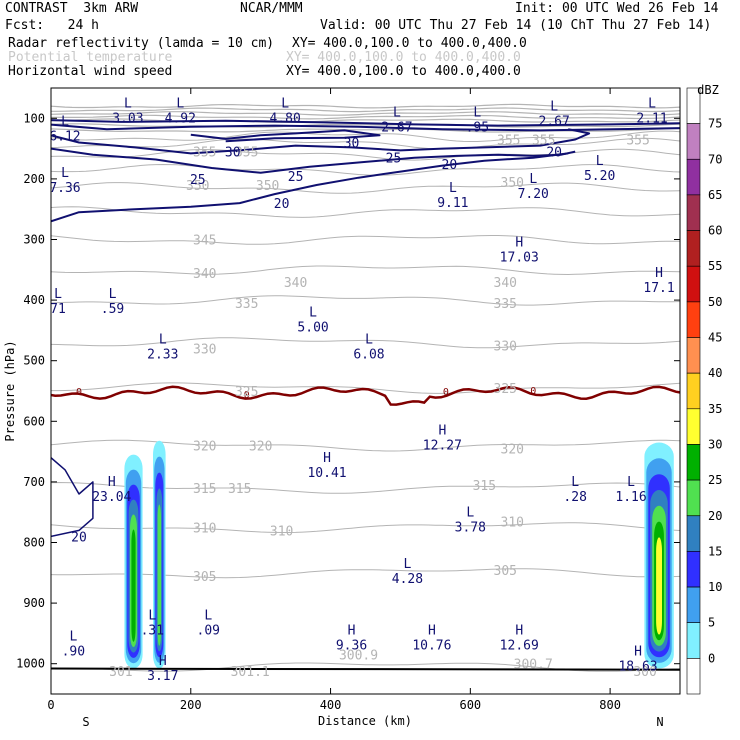 Image resolution: width=740 pixels, height=740 pixels. Describe the element at coordinates (533, 665) in the screenshot. I see `theta-contour-label: 300.7` at that location.